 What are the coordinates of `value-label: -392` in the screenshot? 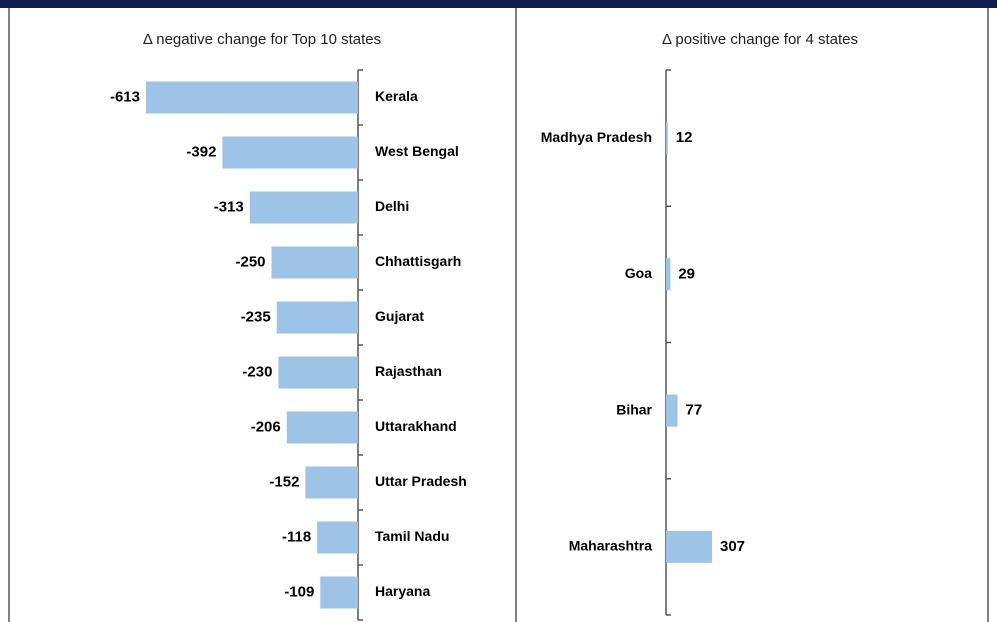 It's located at (201, 151).